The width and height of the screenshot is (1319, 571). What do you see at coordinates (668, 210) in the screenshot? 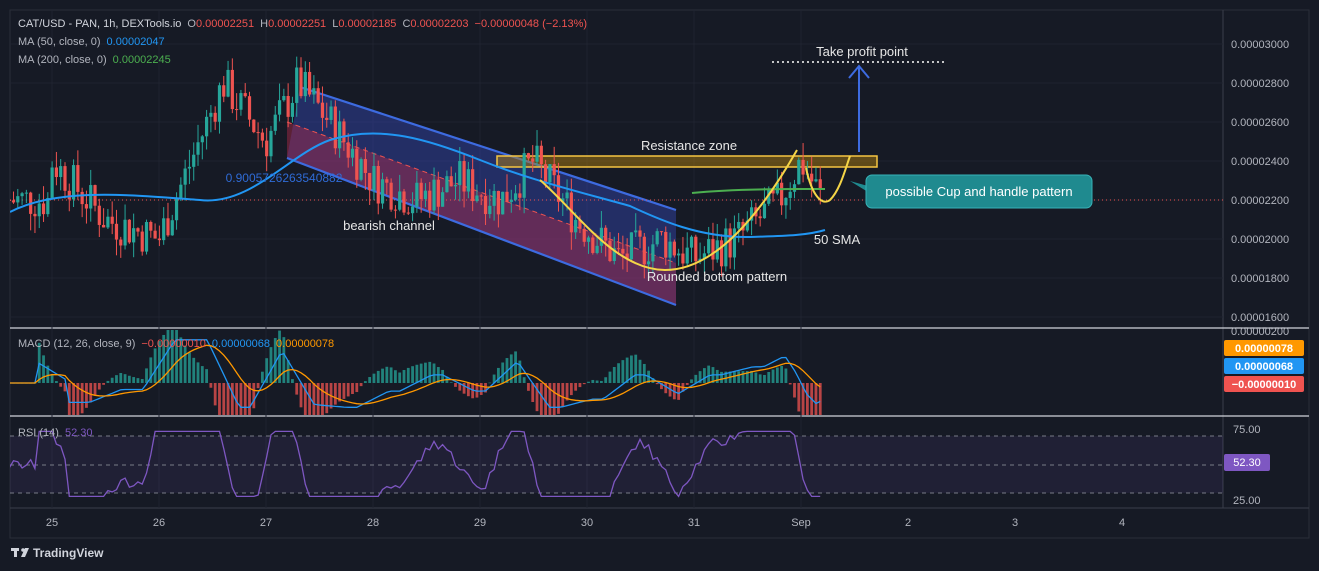
I see `rounded-bottom-curve` at bounding box center [668, 210].